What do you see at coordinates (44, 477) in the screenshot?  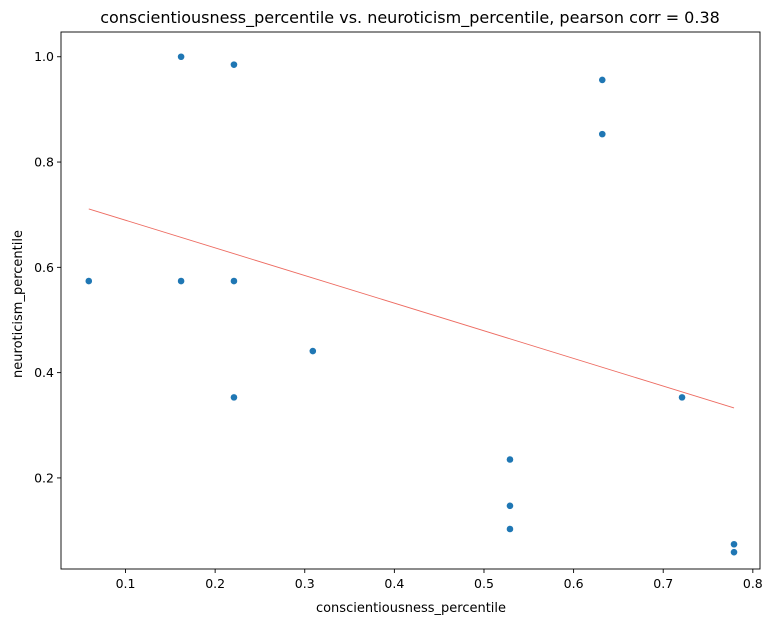 I see `y-tick-label: 0.2` at bounding box center [44, 477].